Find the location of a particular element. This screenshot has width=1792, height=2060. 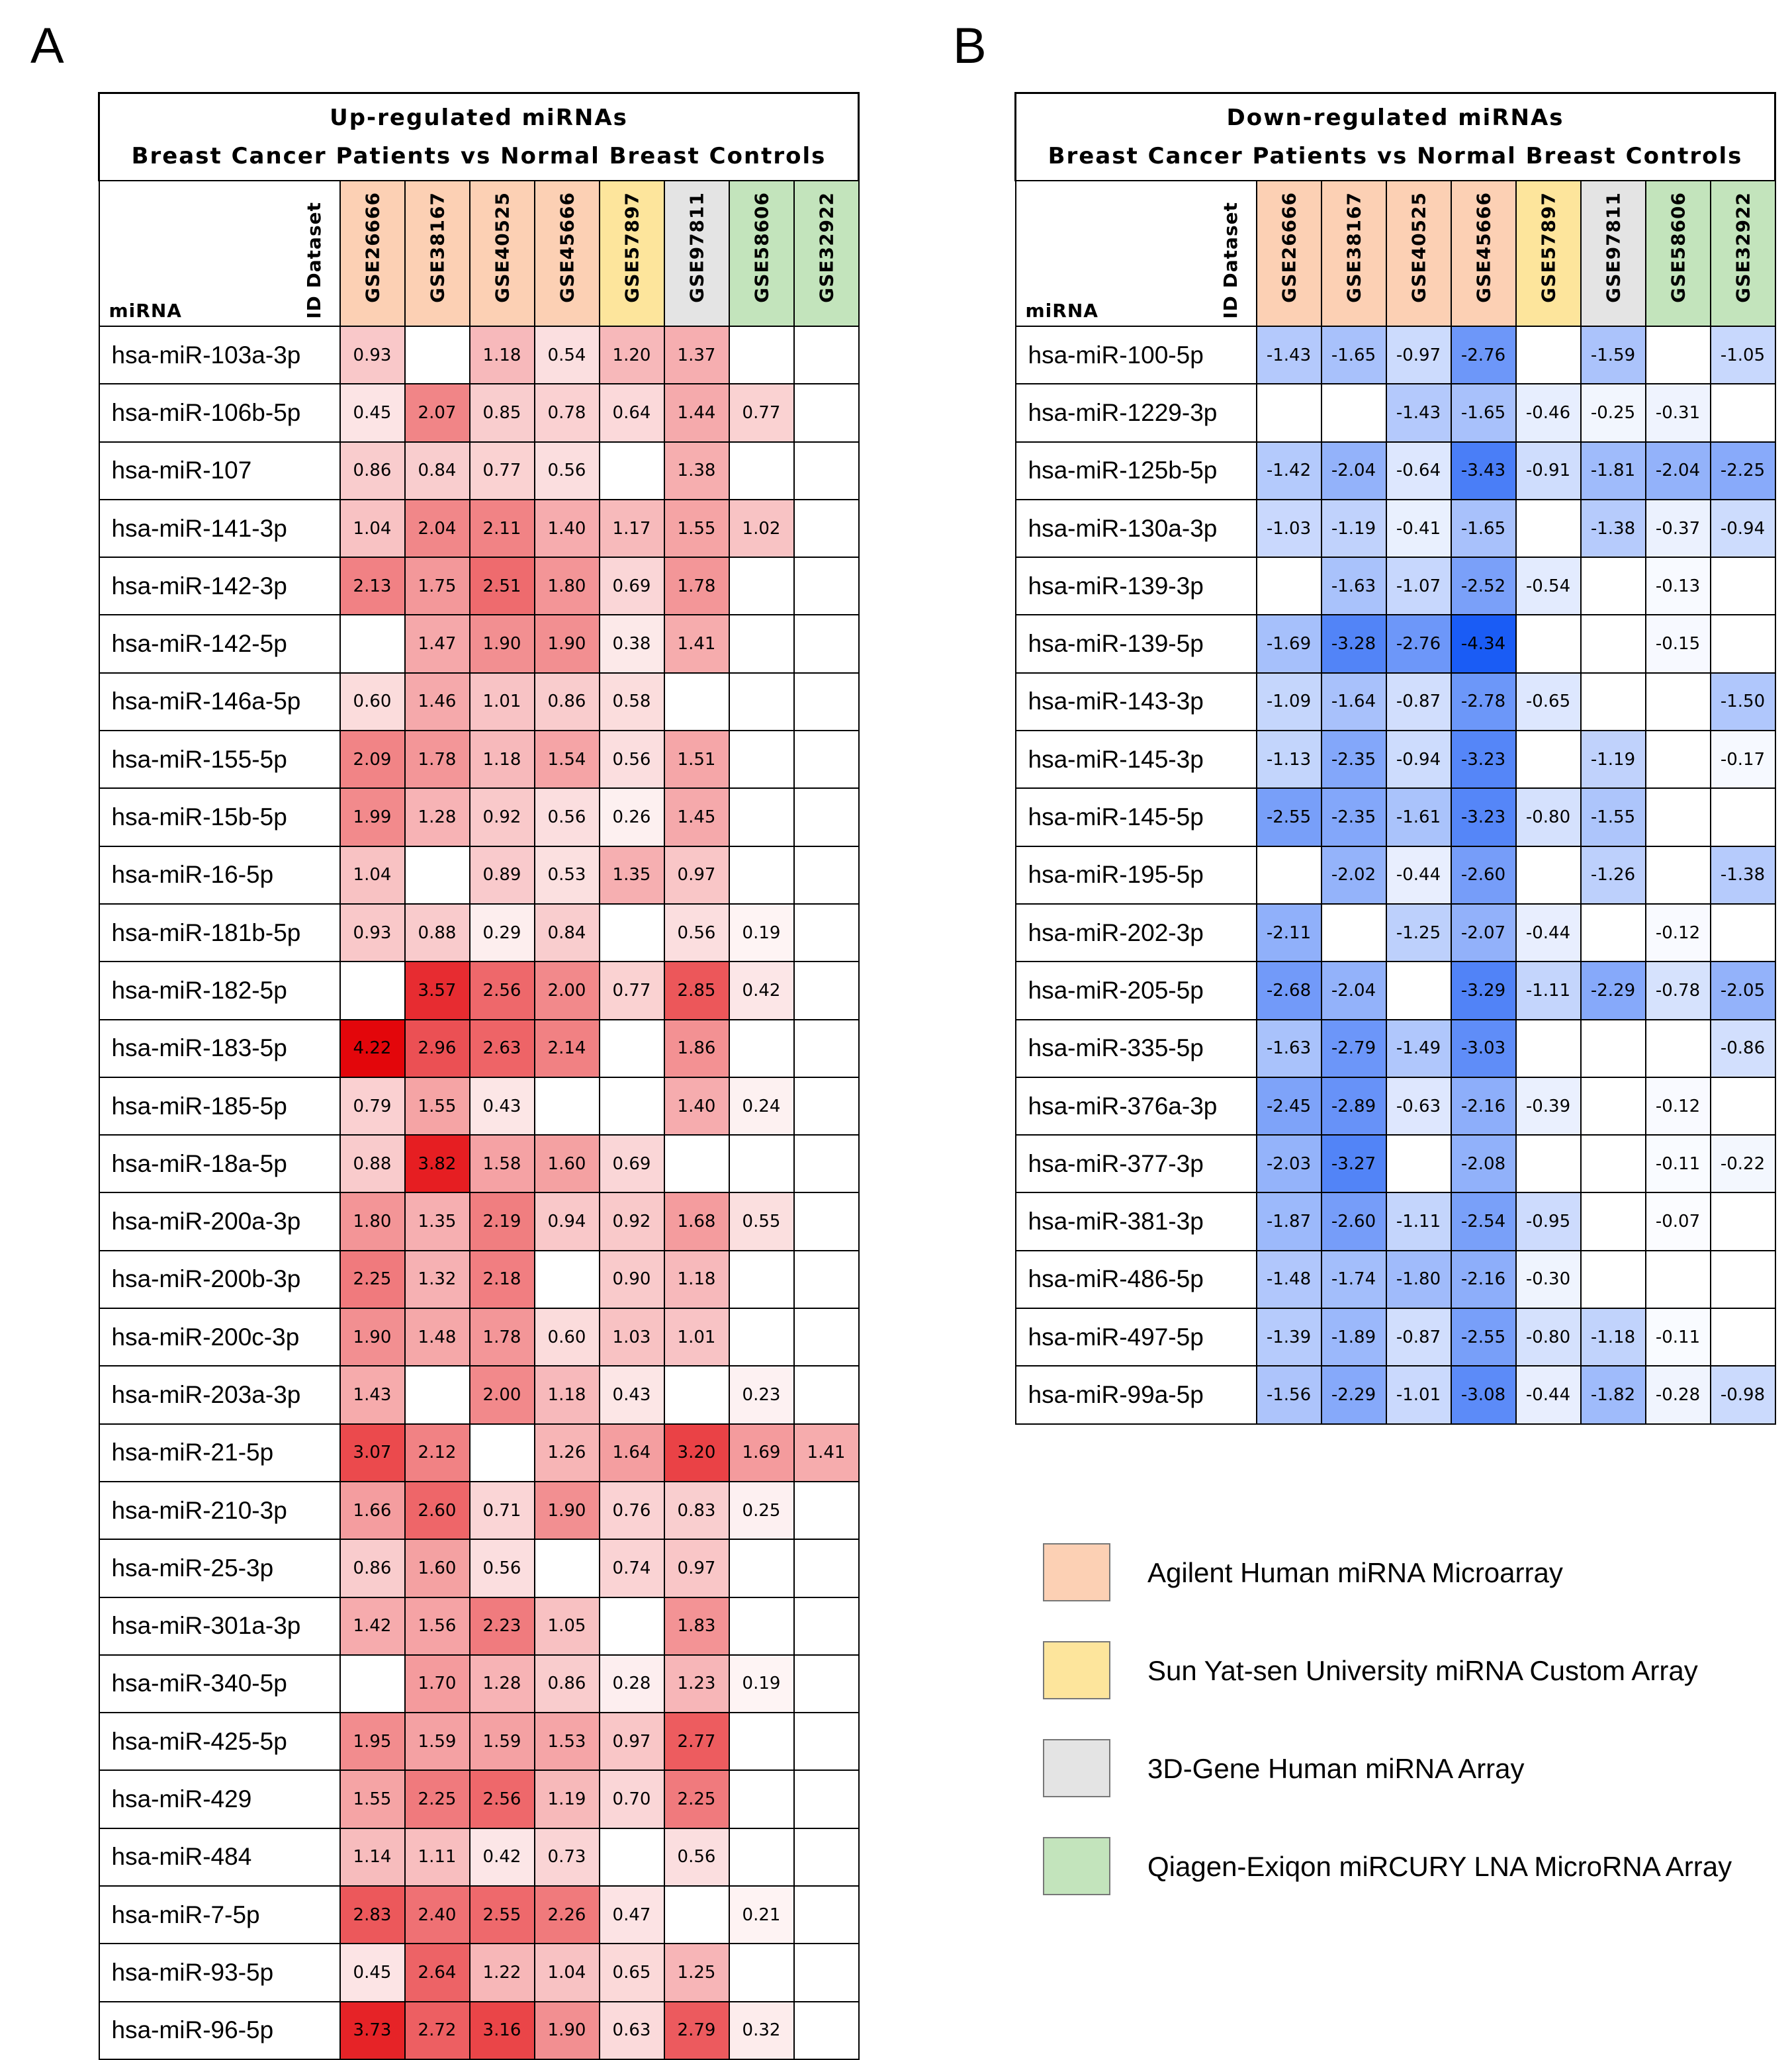

down-heatmap-cell: -2.45 is located at coordinates (1288, 1106).